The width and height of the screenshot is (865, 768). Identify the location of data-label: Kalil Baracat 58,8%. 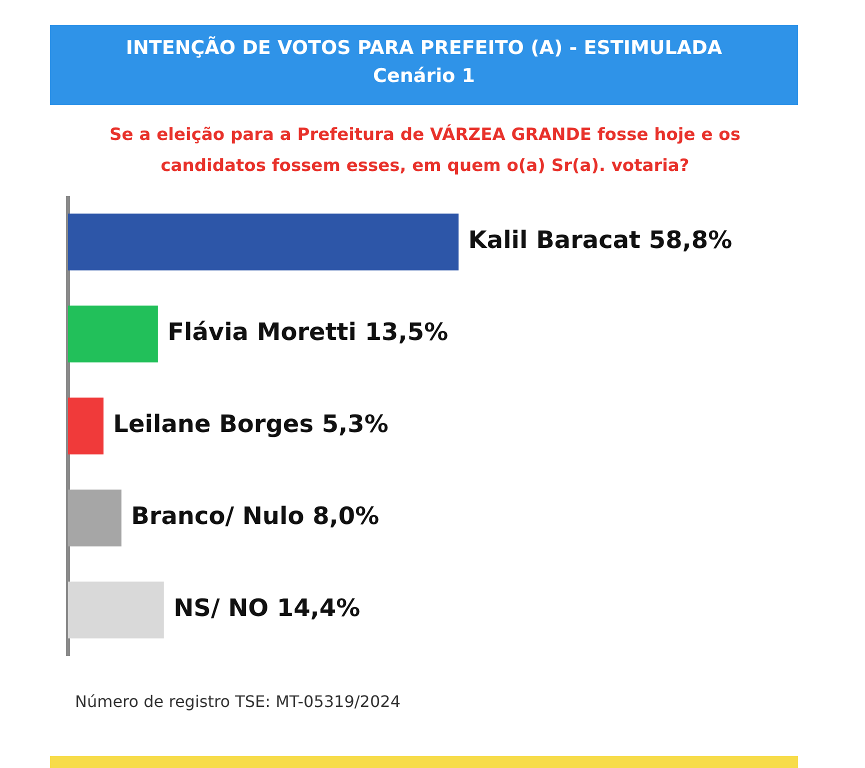
(600, 240).